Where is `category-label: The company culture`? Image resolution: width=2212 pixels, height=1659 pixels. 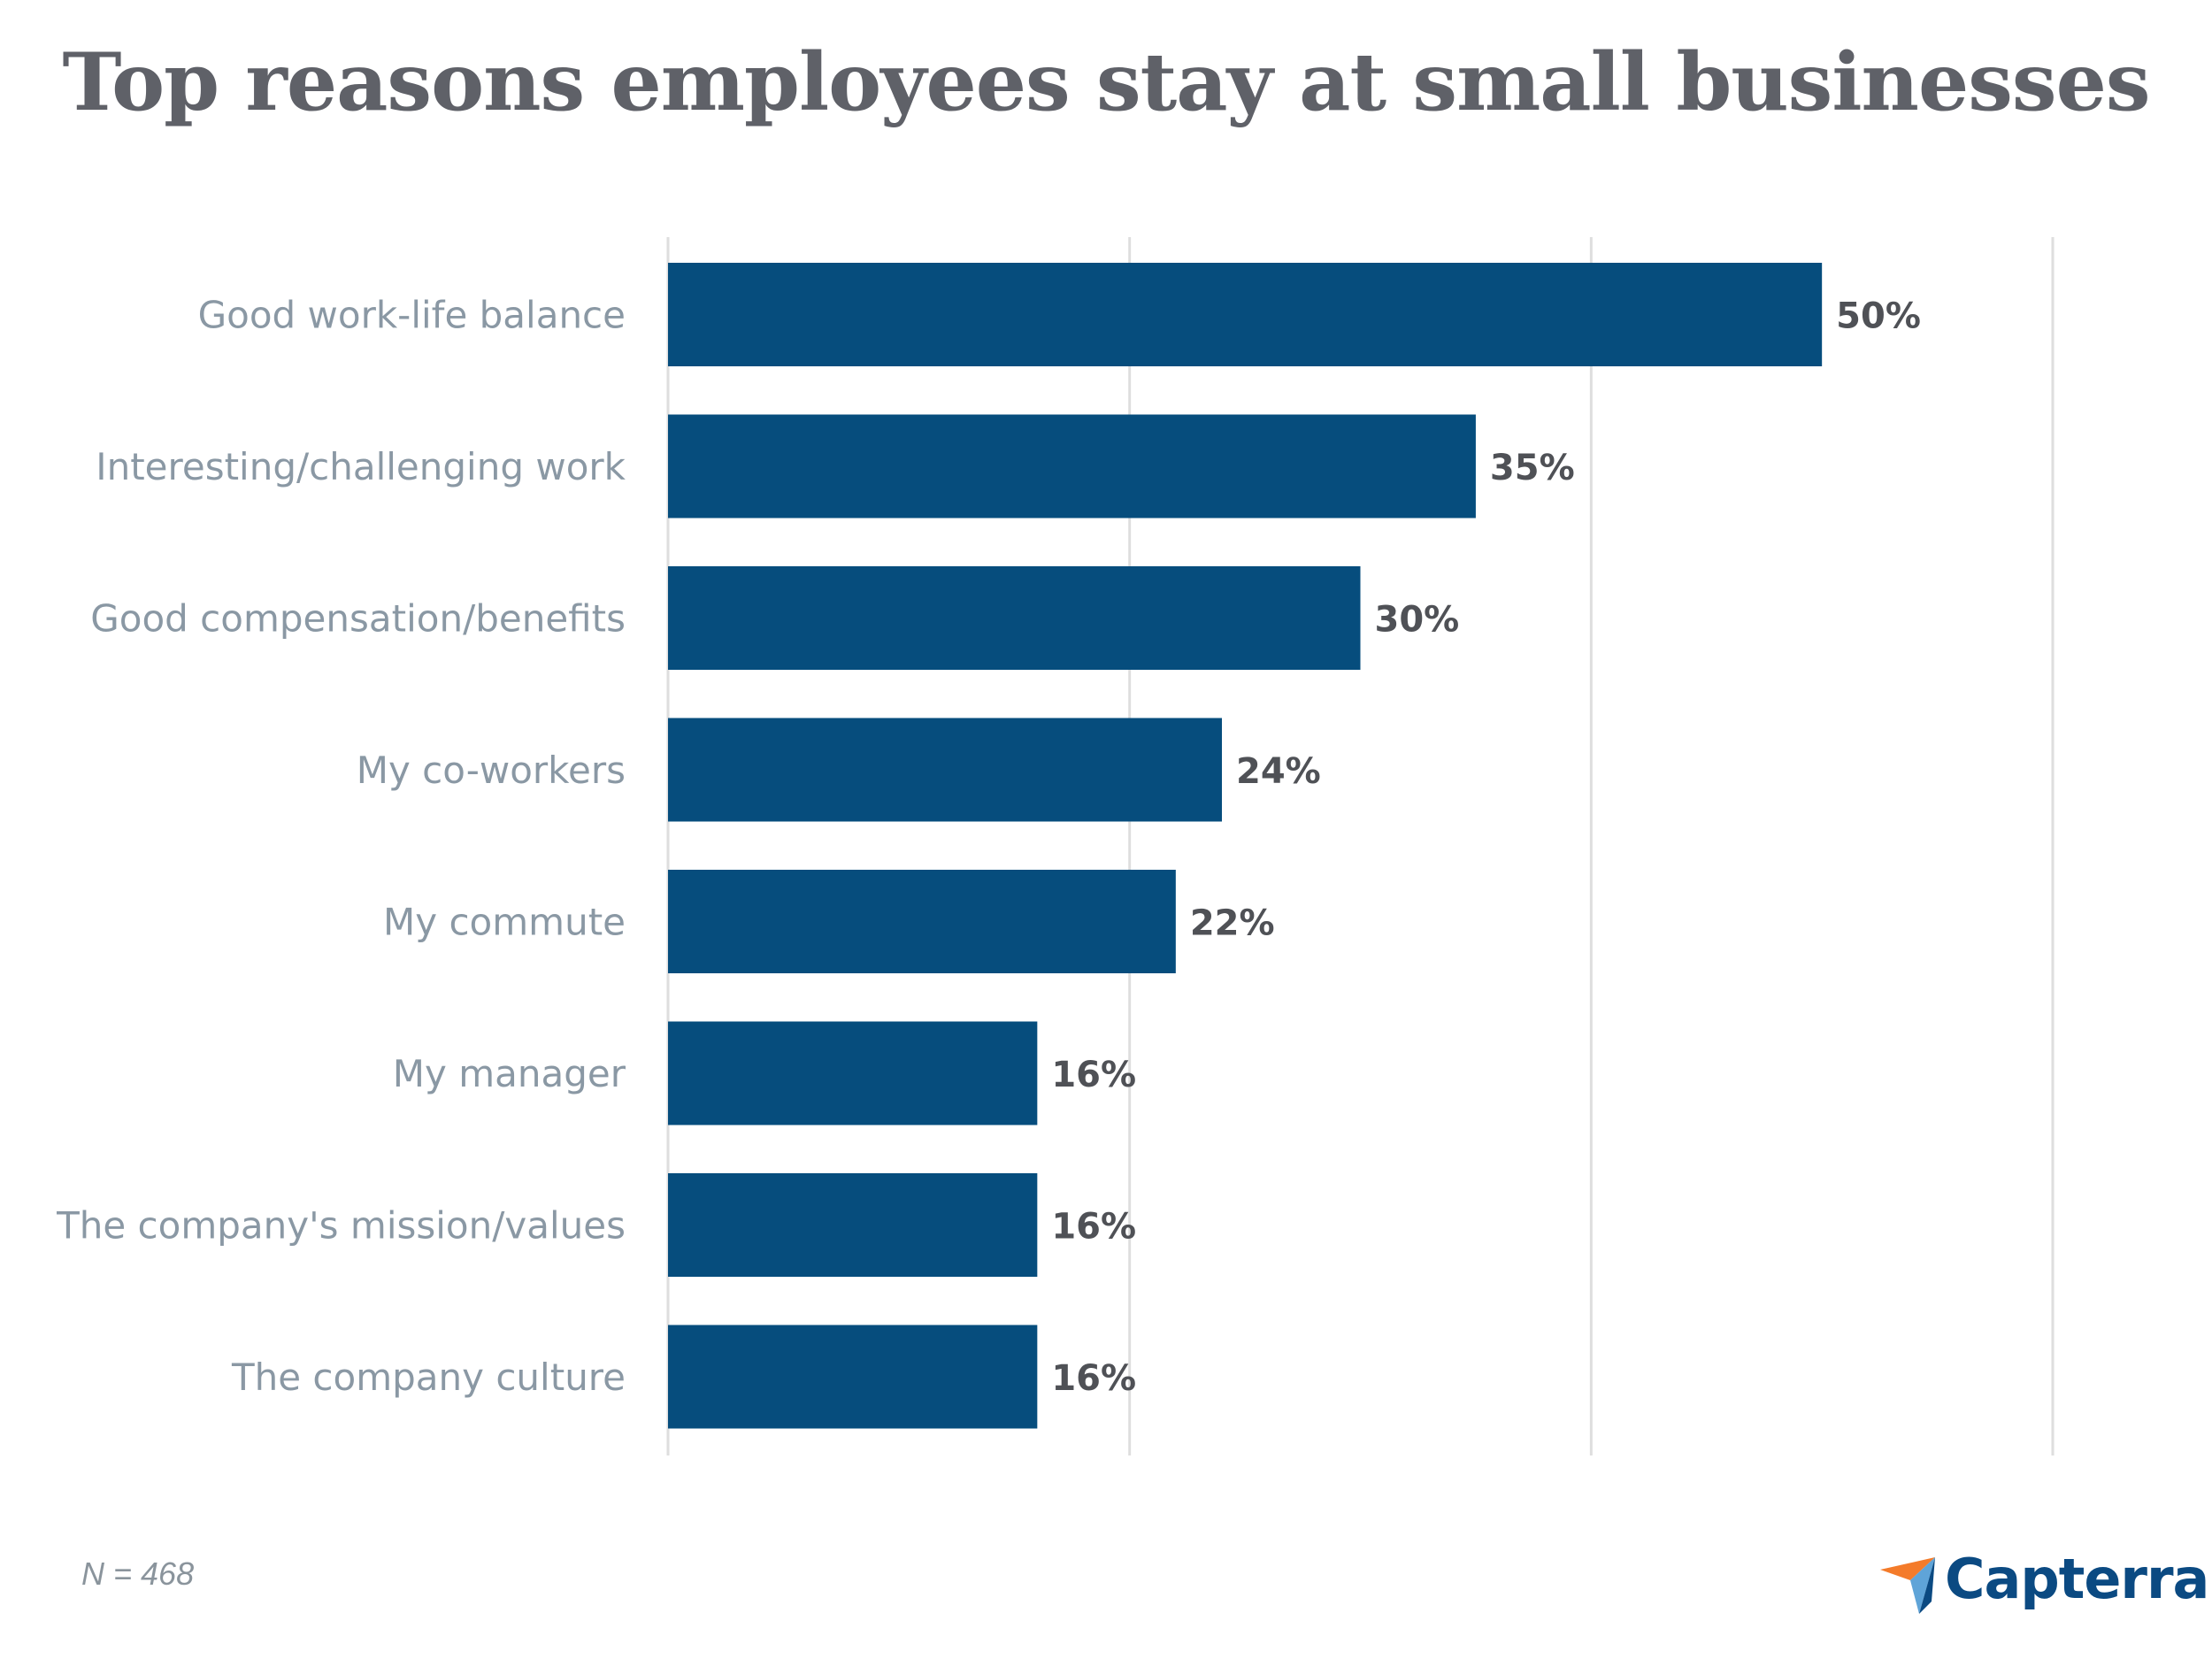 category-label: The company culture is located at coordinates (429, 1377).